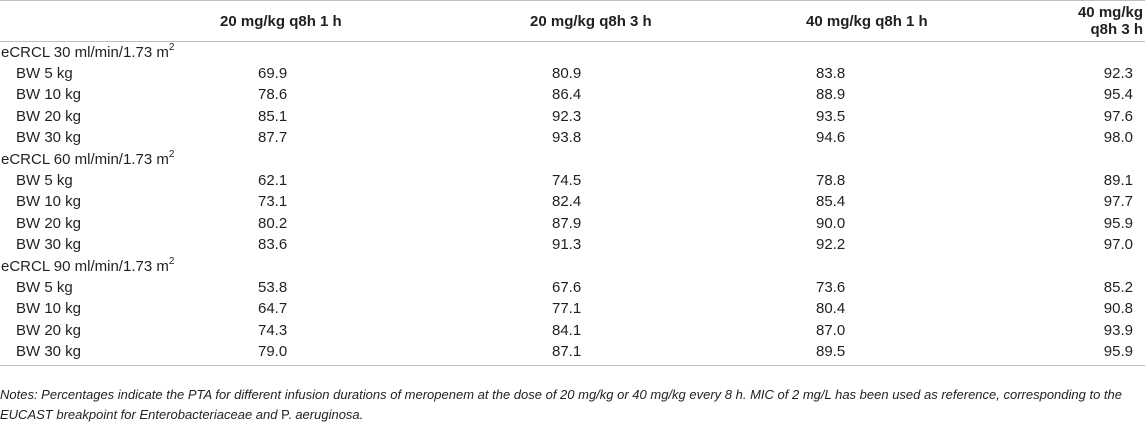  What do you see at coordinates (831, 116) in the screenshot?
I see `table-cell: 93.5` at bounding box center [831, 116].